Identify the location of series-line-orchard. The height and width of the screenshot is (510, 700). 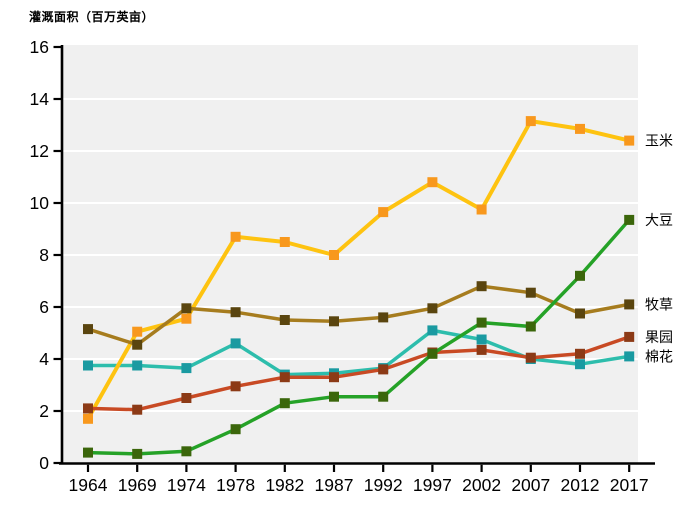
(358, 373).